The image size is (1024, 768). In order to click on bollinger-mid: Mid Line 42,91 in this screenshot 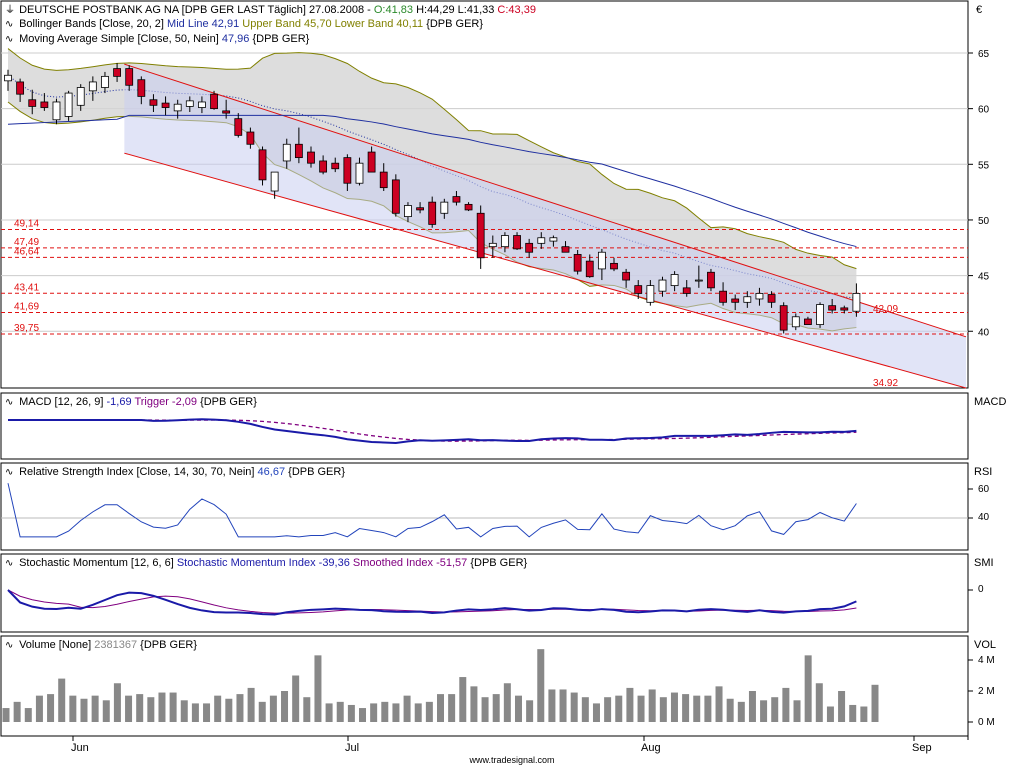, I will do `click(203, 24)`.